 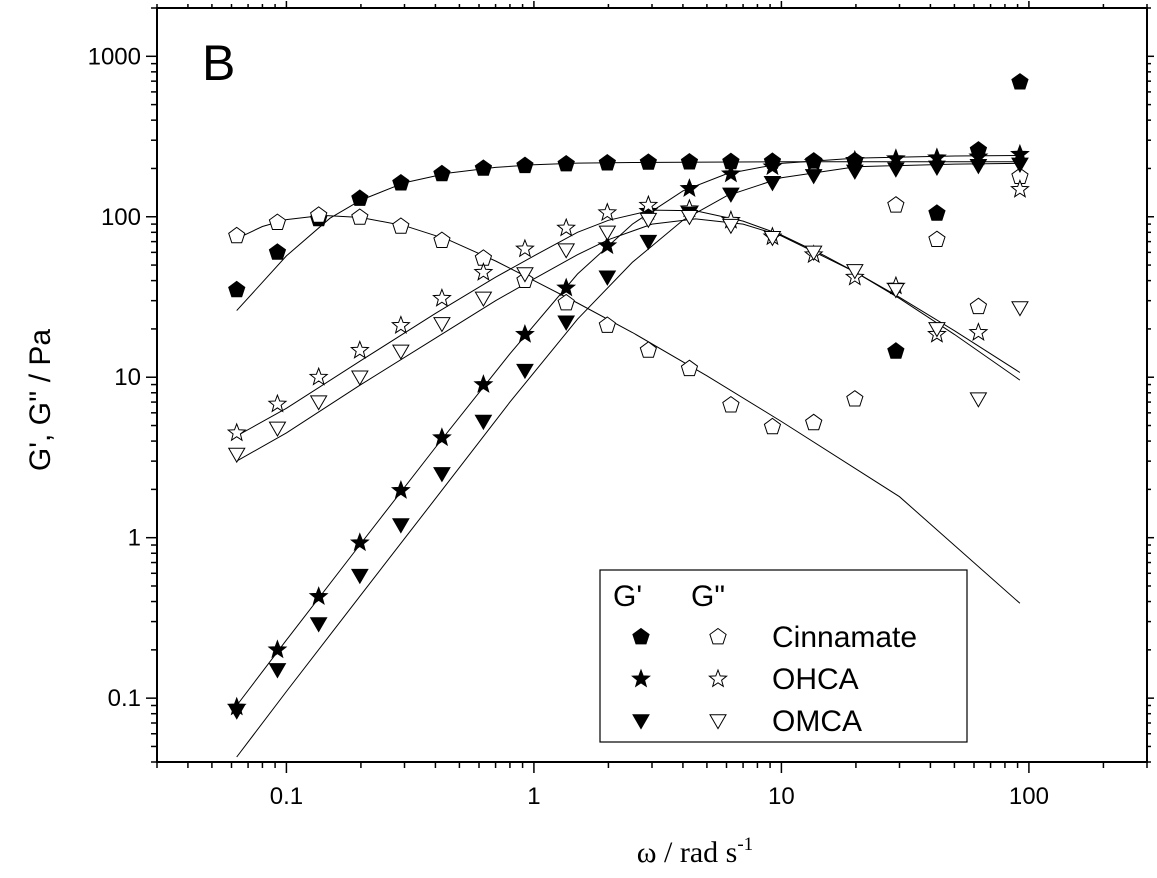 What do you see at coordinates (679, 678) in the screenshot?
I see `legend-symbols` at bounding box center [679, 678].